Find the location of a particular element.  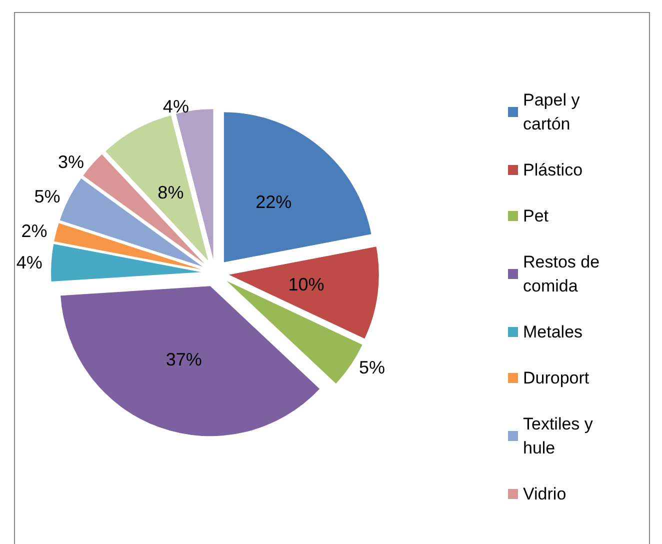

legend-label: Pet is located at coordinates (536, 216).